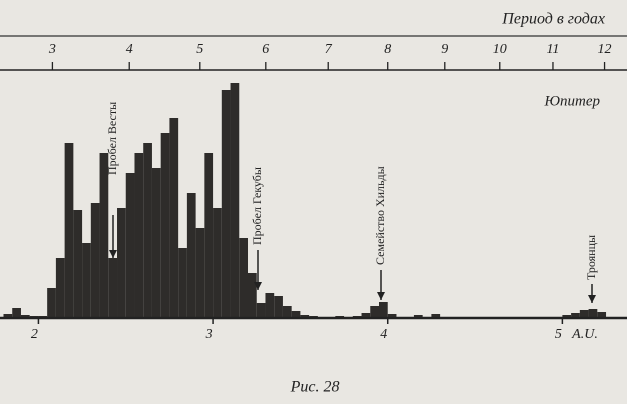  I want to click on x-tick-label: 3, so click(209, 334).